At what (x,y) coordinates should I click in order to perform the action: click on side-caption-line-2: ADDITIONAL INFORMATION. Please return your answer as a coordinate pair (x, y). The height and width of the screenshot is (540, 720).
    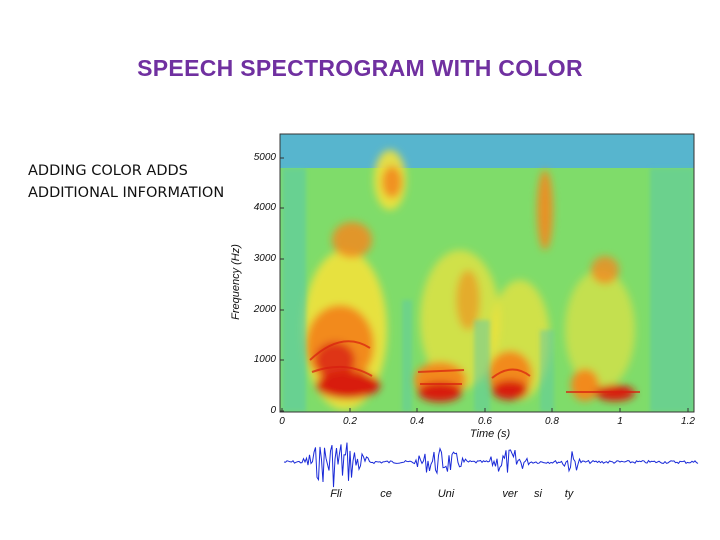
    Looking at the image, I should click on (126, 193).